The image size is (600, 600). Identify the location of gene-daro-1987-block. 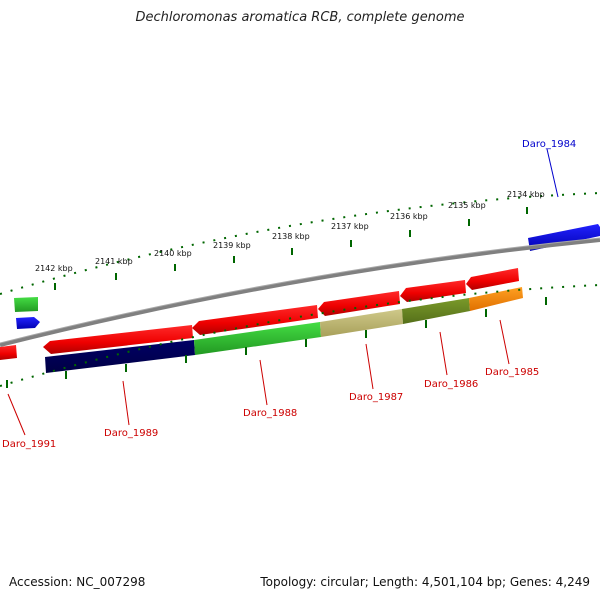
(361, 323).